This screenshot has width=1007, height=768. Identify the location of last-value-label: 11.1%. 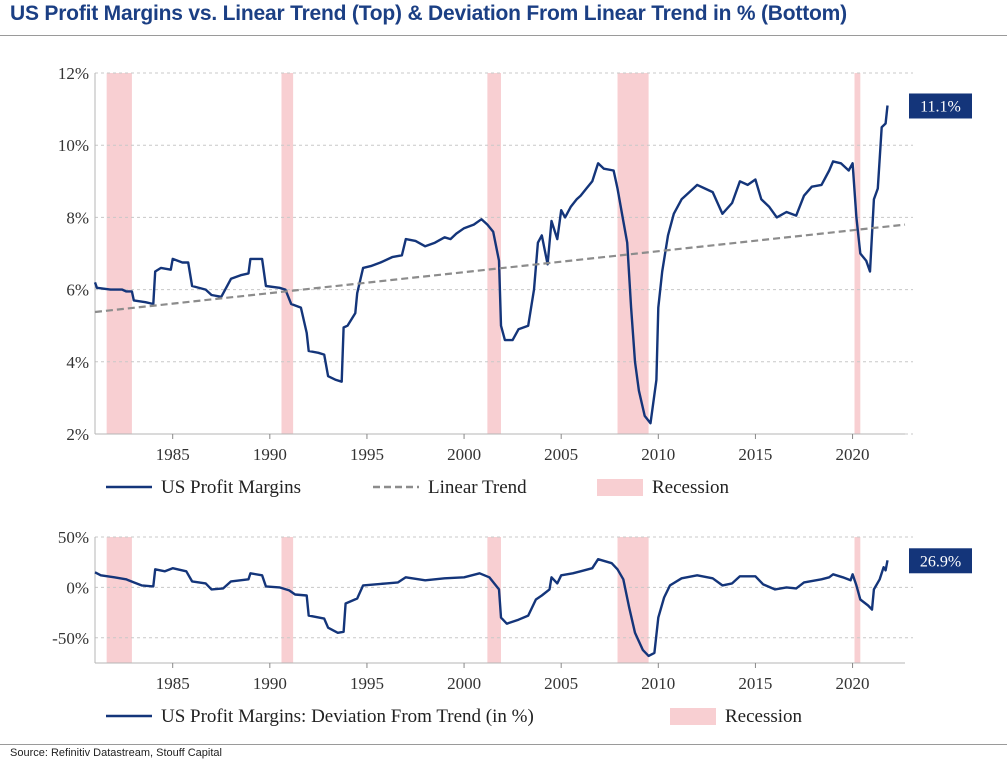
(940, 106).